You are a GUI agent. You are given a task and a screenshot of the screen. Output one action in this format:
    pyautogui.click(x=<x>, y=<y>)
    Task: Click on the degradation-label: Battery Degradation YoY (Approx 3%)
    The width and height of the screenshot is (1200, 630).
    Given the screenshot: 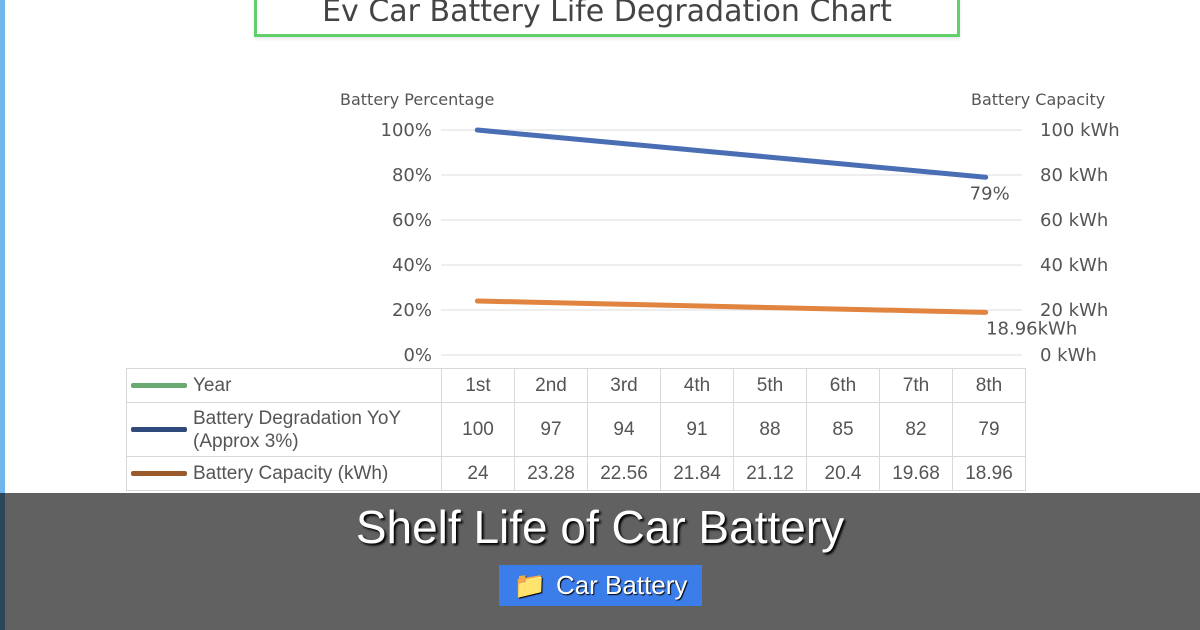 What is the action you would take?
    pyautogui.click(x=297, y=429)
    